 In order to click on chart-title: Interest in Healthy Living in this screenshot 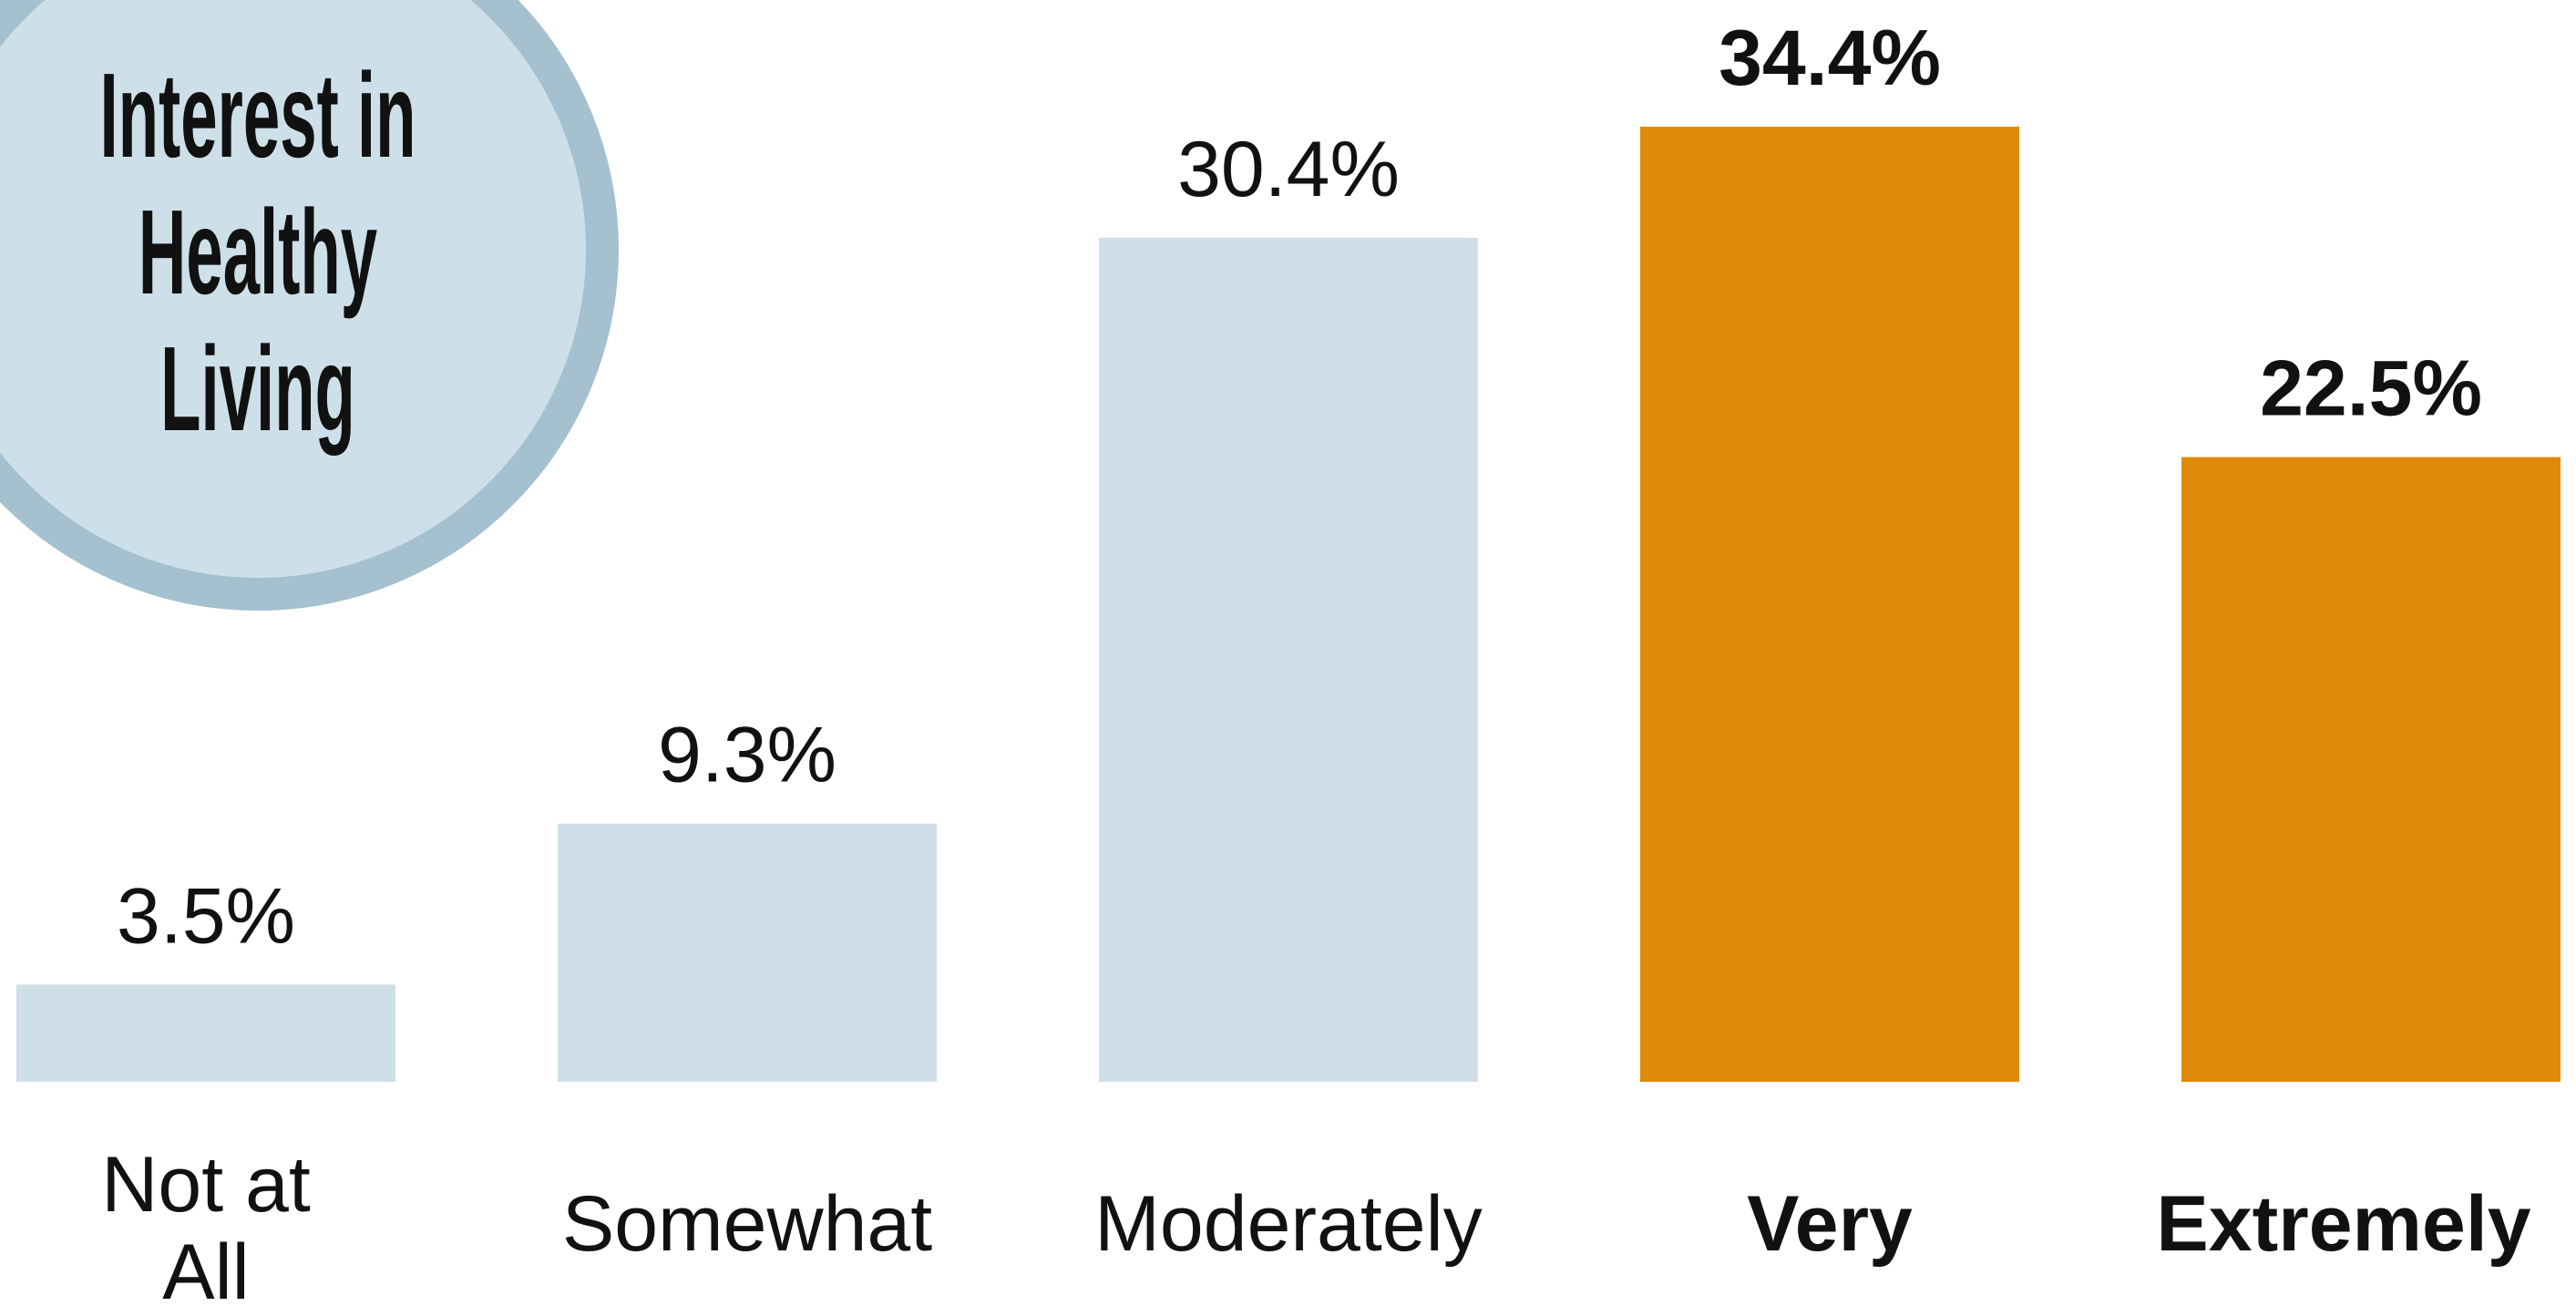, I will do `click(257, 252)`.